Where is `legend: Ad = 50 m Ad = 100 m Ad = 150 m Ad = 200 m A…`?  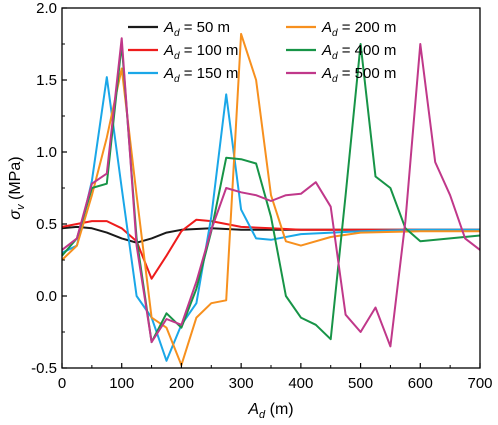
legend: Ad = 50 m Ad = 100 m Ad = 150 m Ad = 200 m A… is located at coordinates (262, 52).